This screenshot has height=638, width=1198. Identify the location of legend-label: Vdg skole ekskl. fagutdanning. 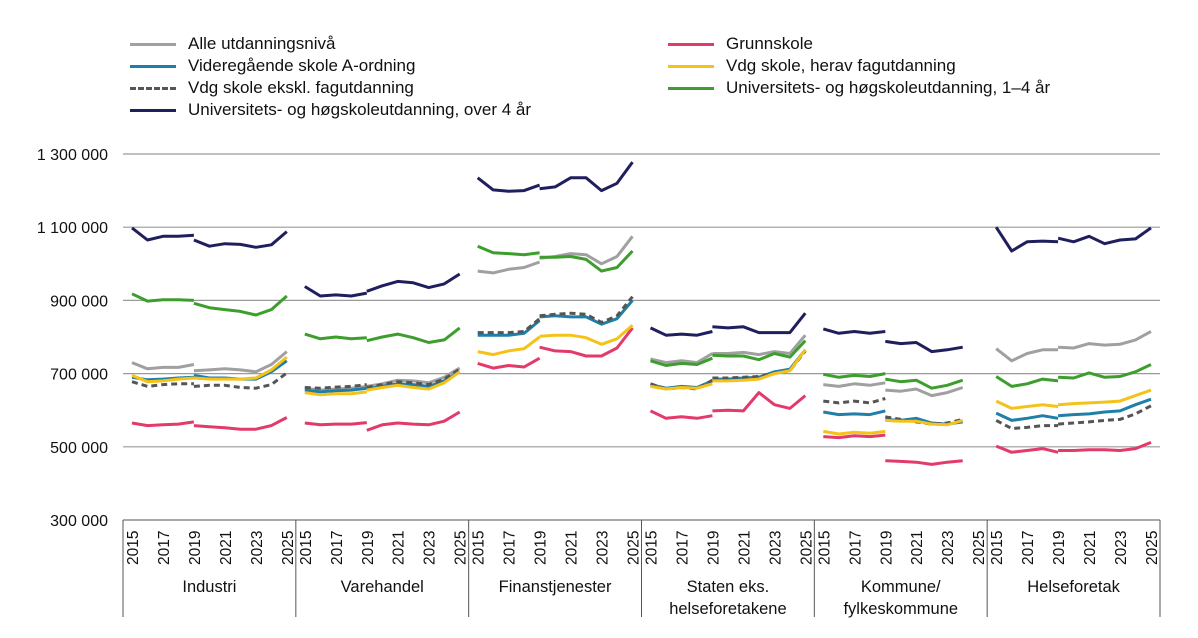
(301, 87).